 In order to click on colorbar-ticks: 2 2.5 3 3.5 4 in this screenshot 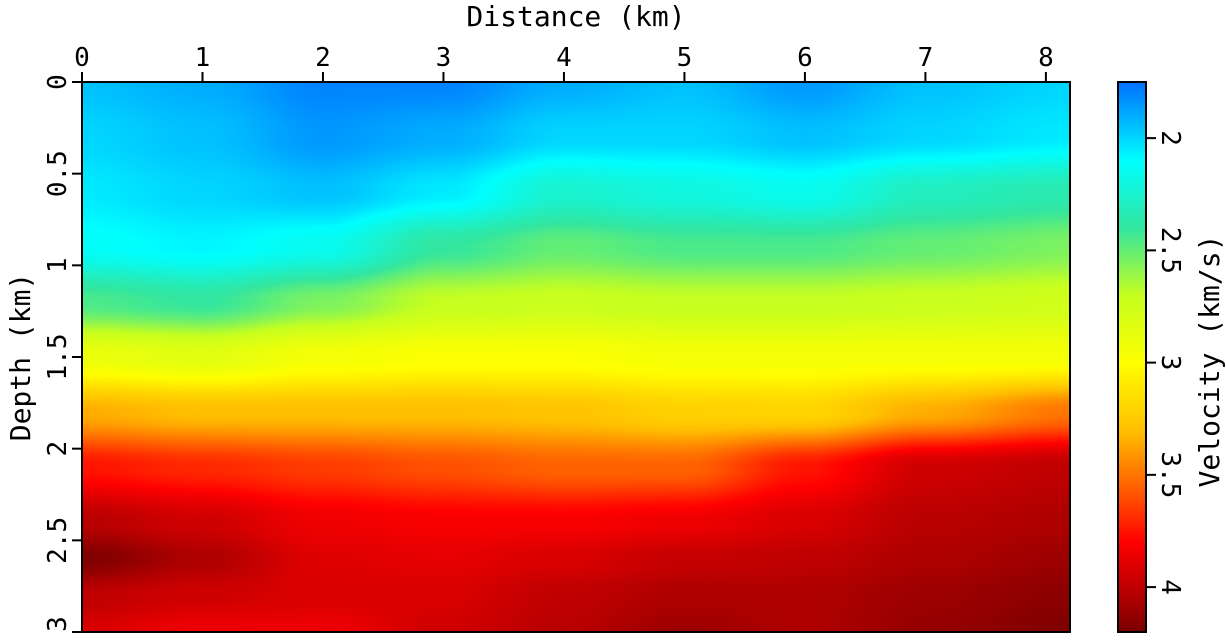, I will do `click(1165, 362)`.